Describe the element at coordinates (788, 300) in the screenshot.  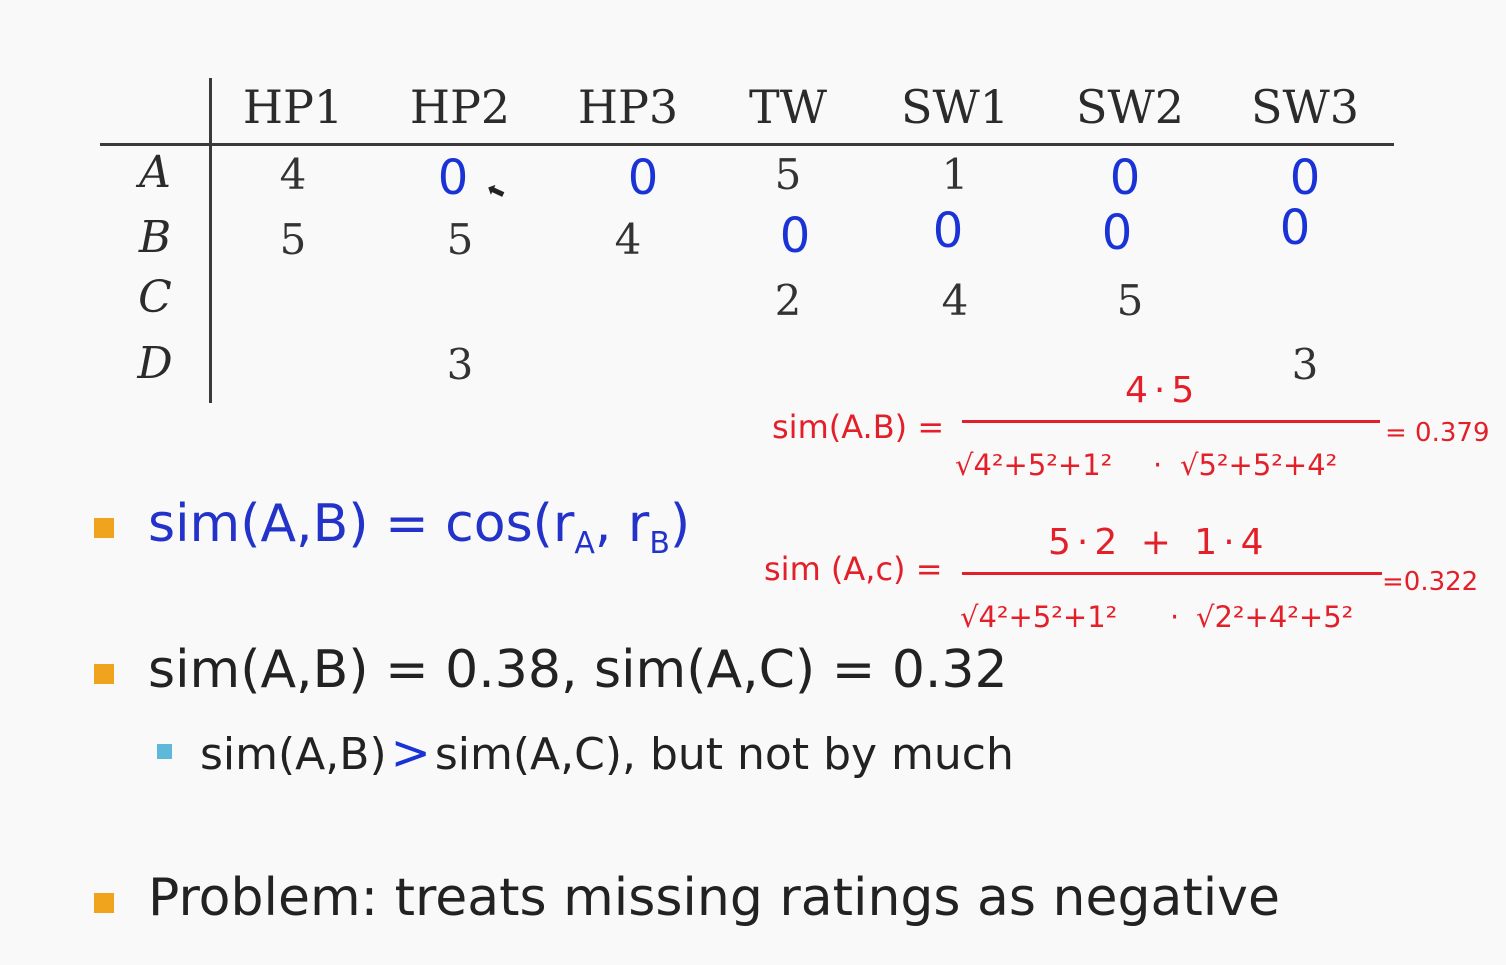
I see `table-cell: 2` at that location.